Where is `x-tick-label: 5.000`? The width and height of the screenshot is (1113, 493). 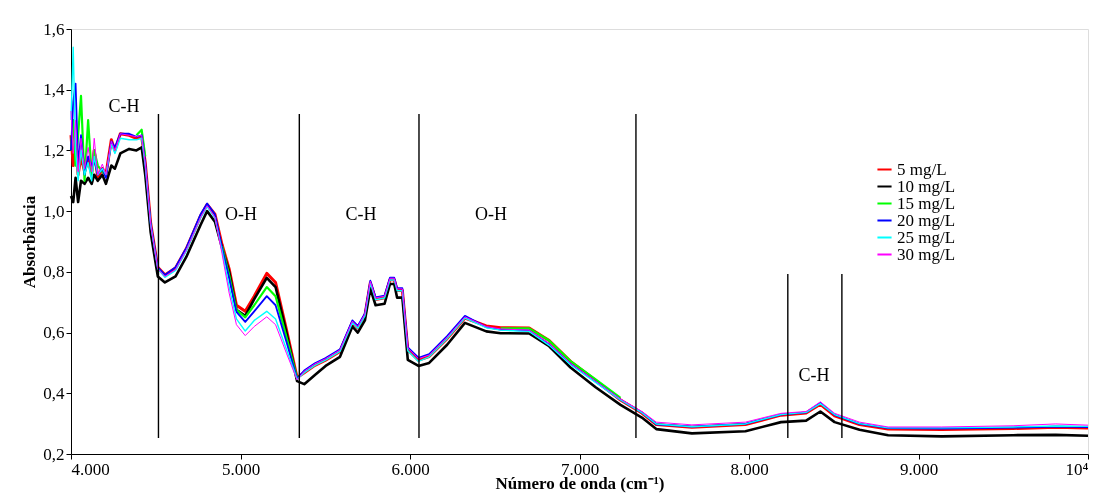
x-tick-label: 5.000 is located at coordinates (241, 469).